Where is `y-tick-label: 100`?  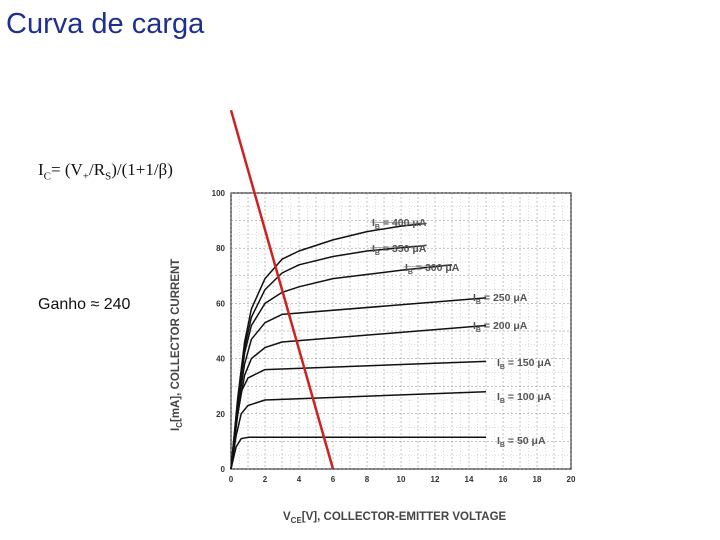 y-tick-label: 100 is located at coordinates (219, 193).